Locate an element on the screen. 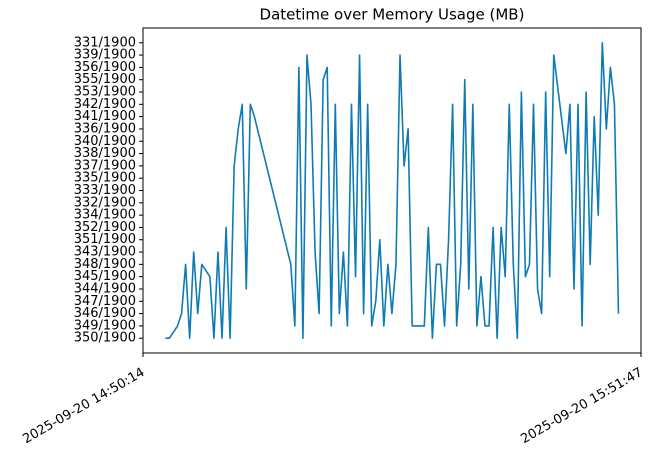  y-tick-label: 342/1900 is located at coordinates (105, 104).